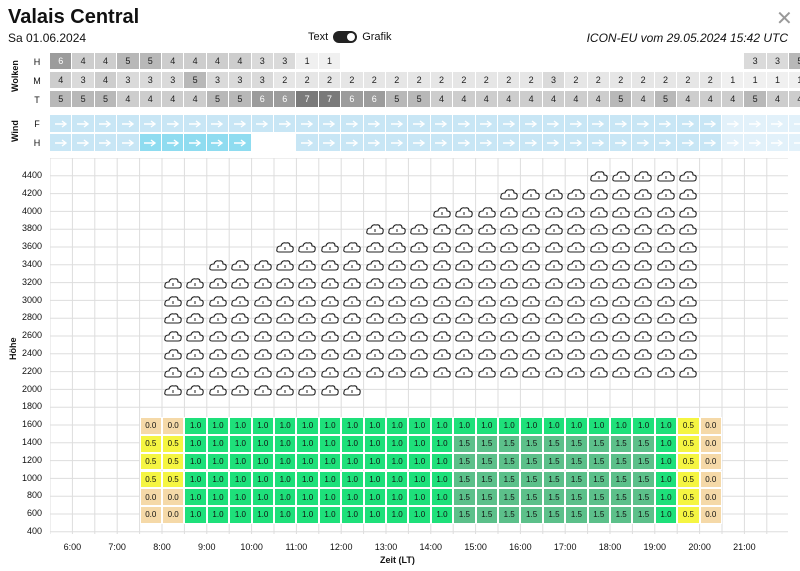 The width and height of the screenshot is (800, 571). What do you see at coordinates (31, 335) in the screenshot?
I see `y-tick-label: 2600` at bounding box center [31, 335].